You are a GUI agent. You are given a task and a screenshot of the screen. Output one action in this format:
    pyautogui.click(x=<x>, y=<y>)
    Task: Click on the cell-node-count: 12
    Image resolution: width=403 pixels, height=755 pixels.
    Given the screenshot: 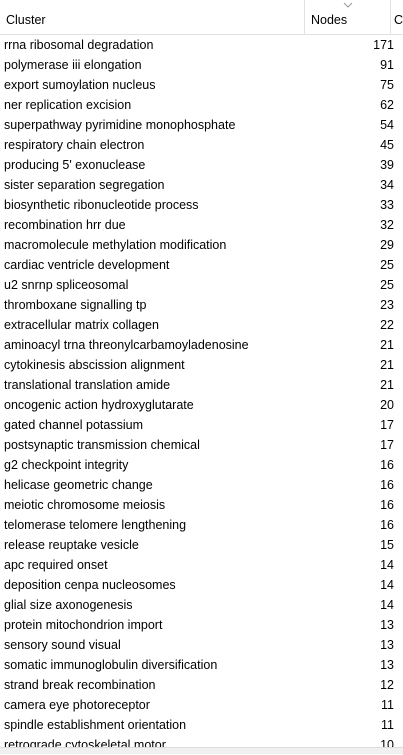 What is the action you would take?
    pyautogui.click(x=387, y=685)
    